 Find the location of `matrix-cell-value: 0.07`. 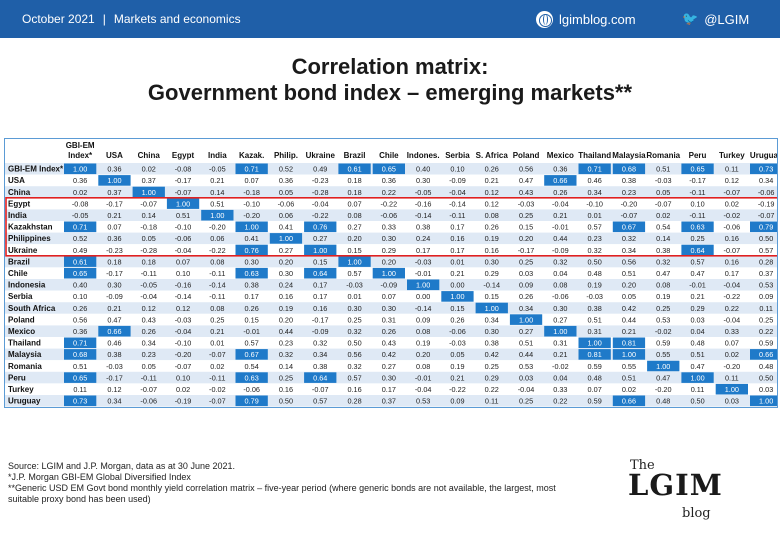

matrix-cell-value: 0.07 is located at coordinates (389, 296).